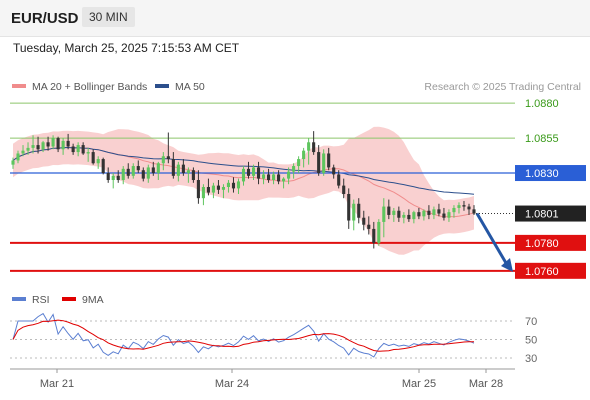 This screenshot has width=590, height=400. Describe the element at coordinates (550, 173) in the screenshot. I see `pivot-price-tag` at that location.